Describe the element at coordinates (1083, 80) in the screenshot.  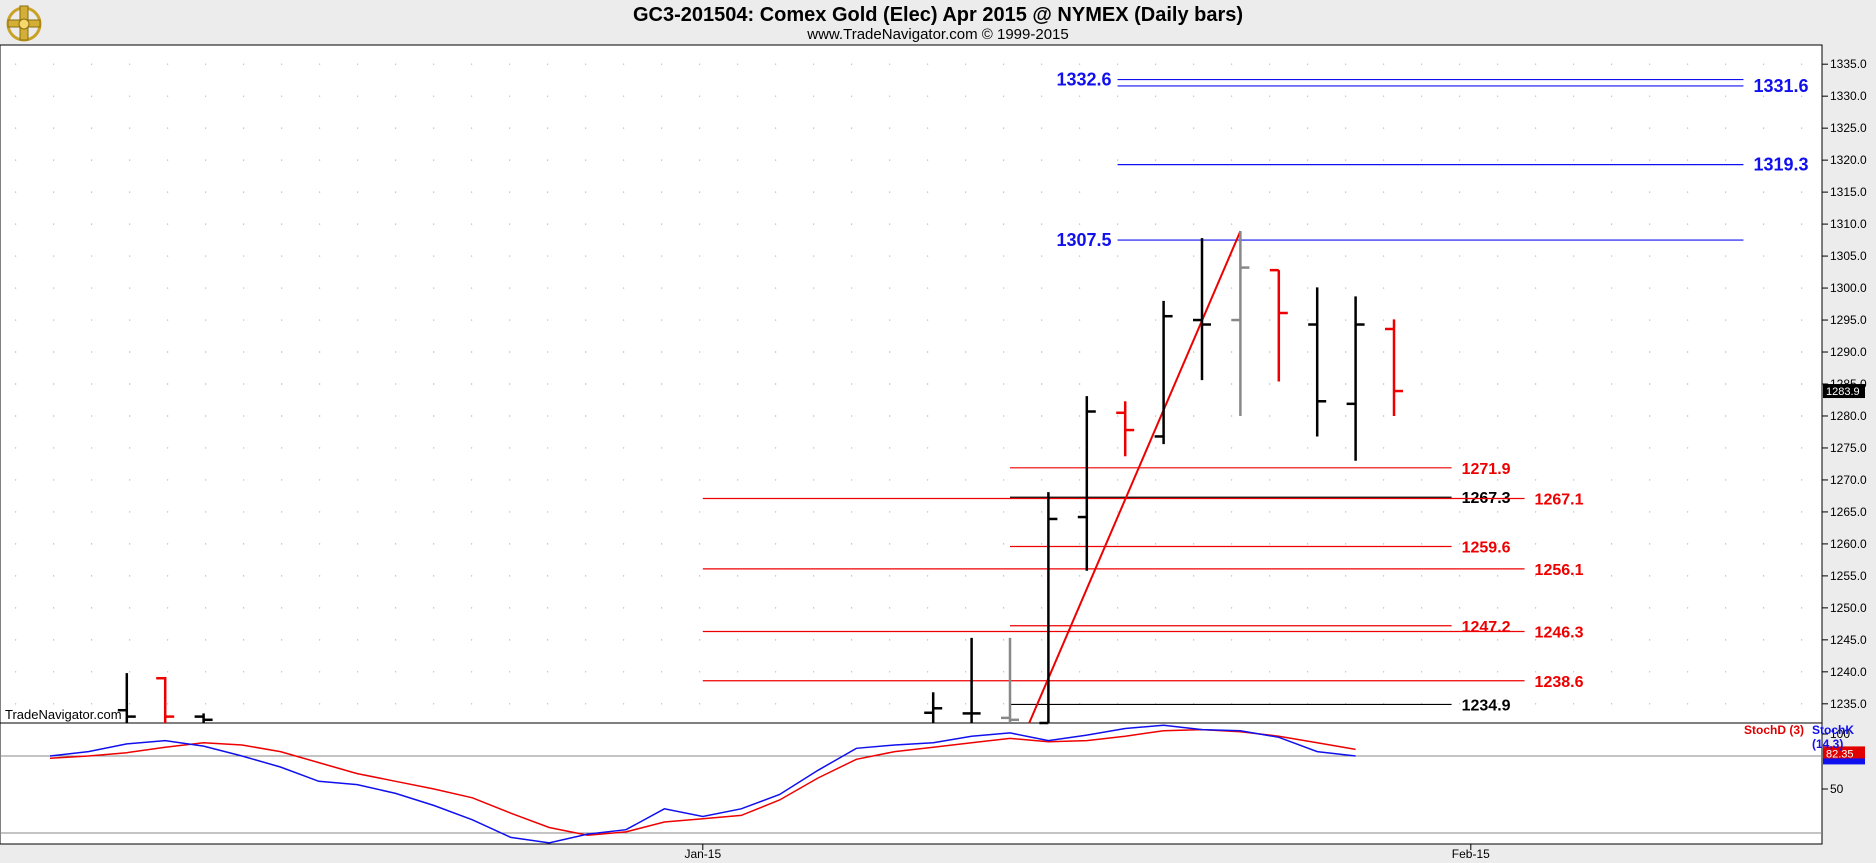
I see `level-label: 1332.6` at that location.